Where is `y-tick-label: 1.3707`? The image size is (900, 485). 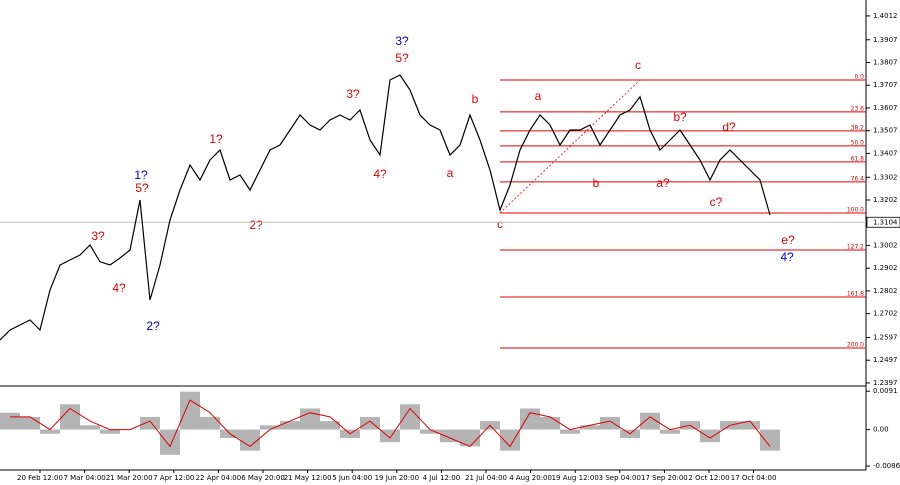
y-tick-label: 1.3707 is located at coordinates (885, 85).